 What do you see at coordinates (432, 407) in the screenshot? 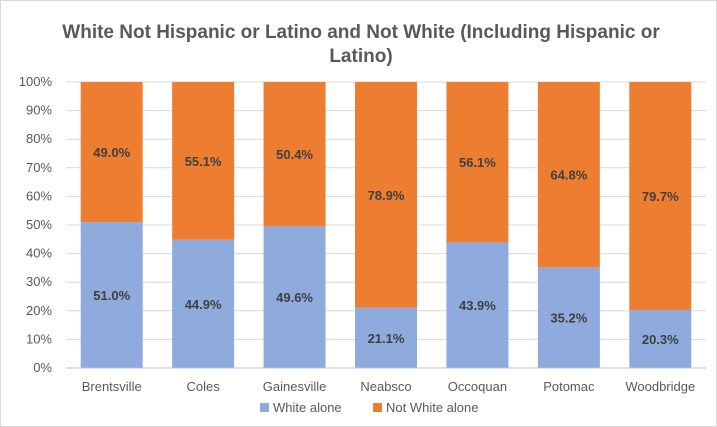
I see `legend-label: Not White alone` at bounding box center [432, 407].